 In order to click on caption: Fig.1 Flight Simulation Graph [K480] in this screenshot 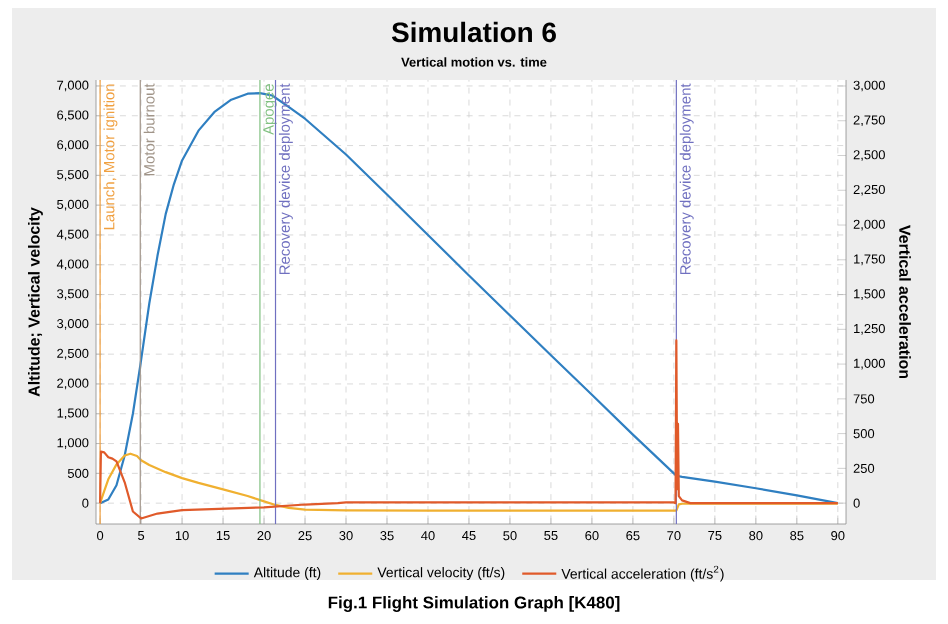, I will do `click(474, 604)`.